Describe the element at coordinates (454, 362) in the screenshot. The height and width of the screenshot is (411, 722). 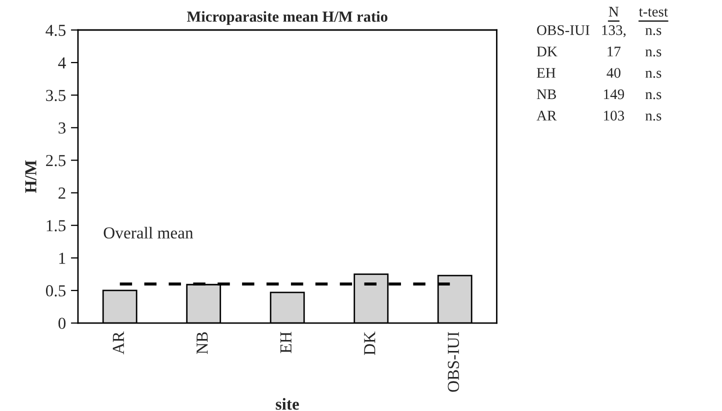
I see `x-tick-label: OBS-IUI` at that location.